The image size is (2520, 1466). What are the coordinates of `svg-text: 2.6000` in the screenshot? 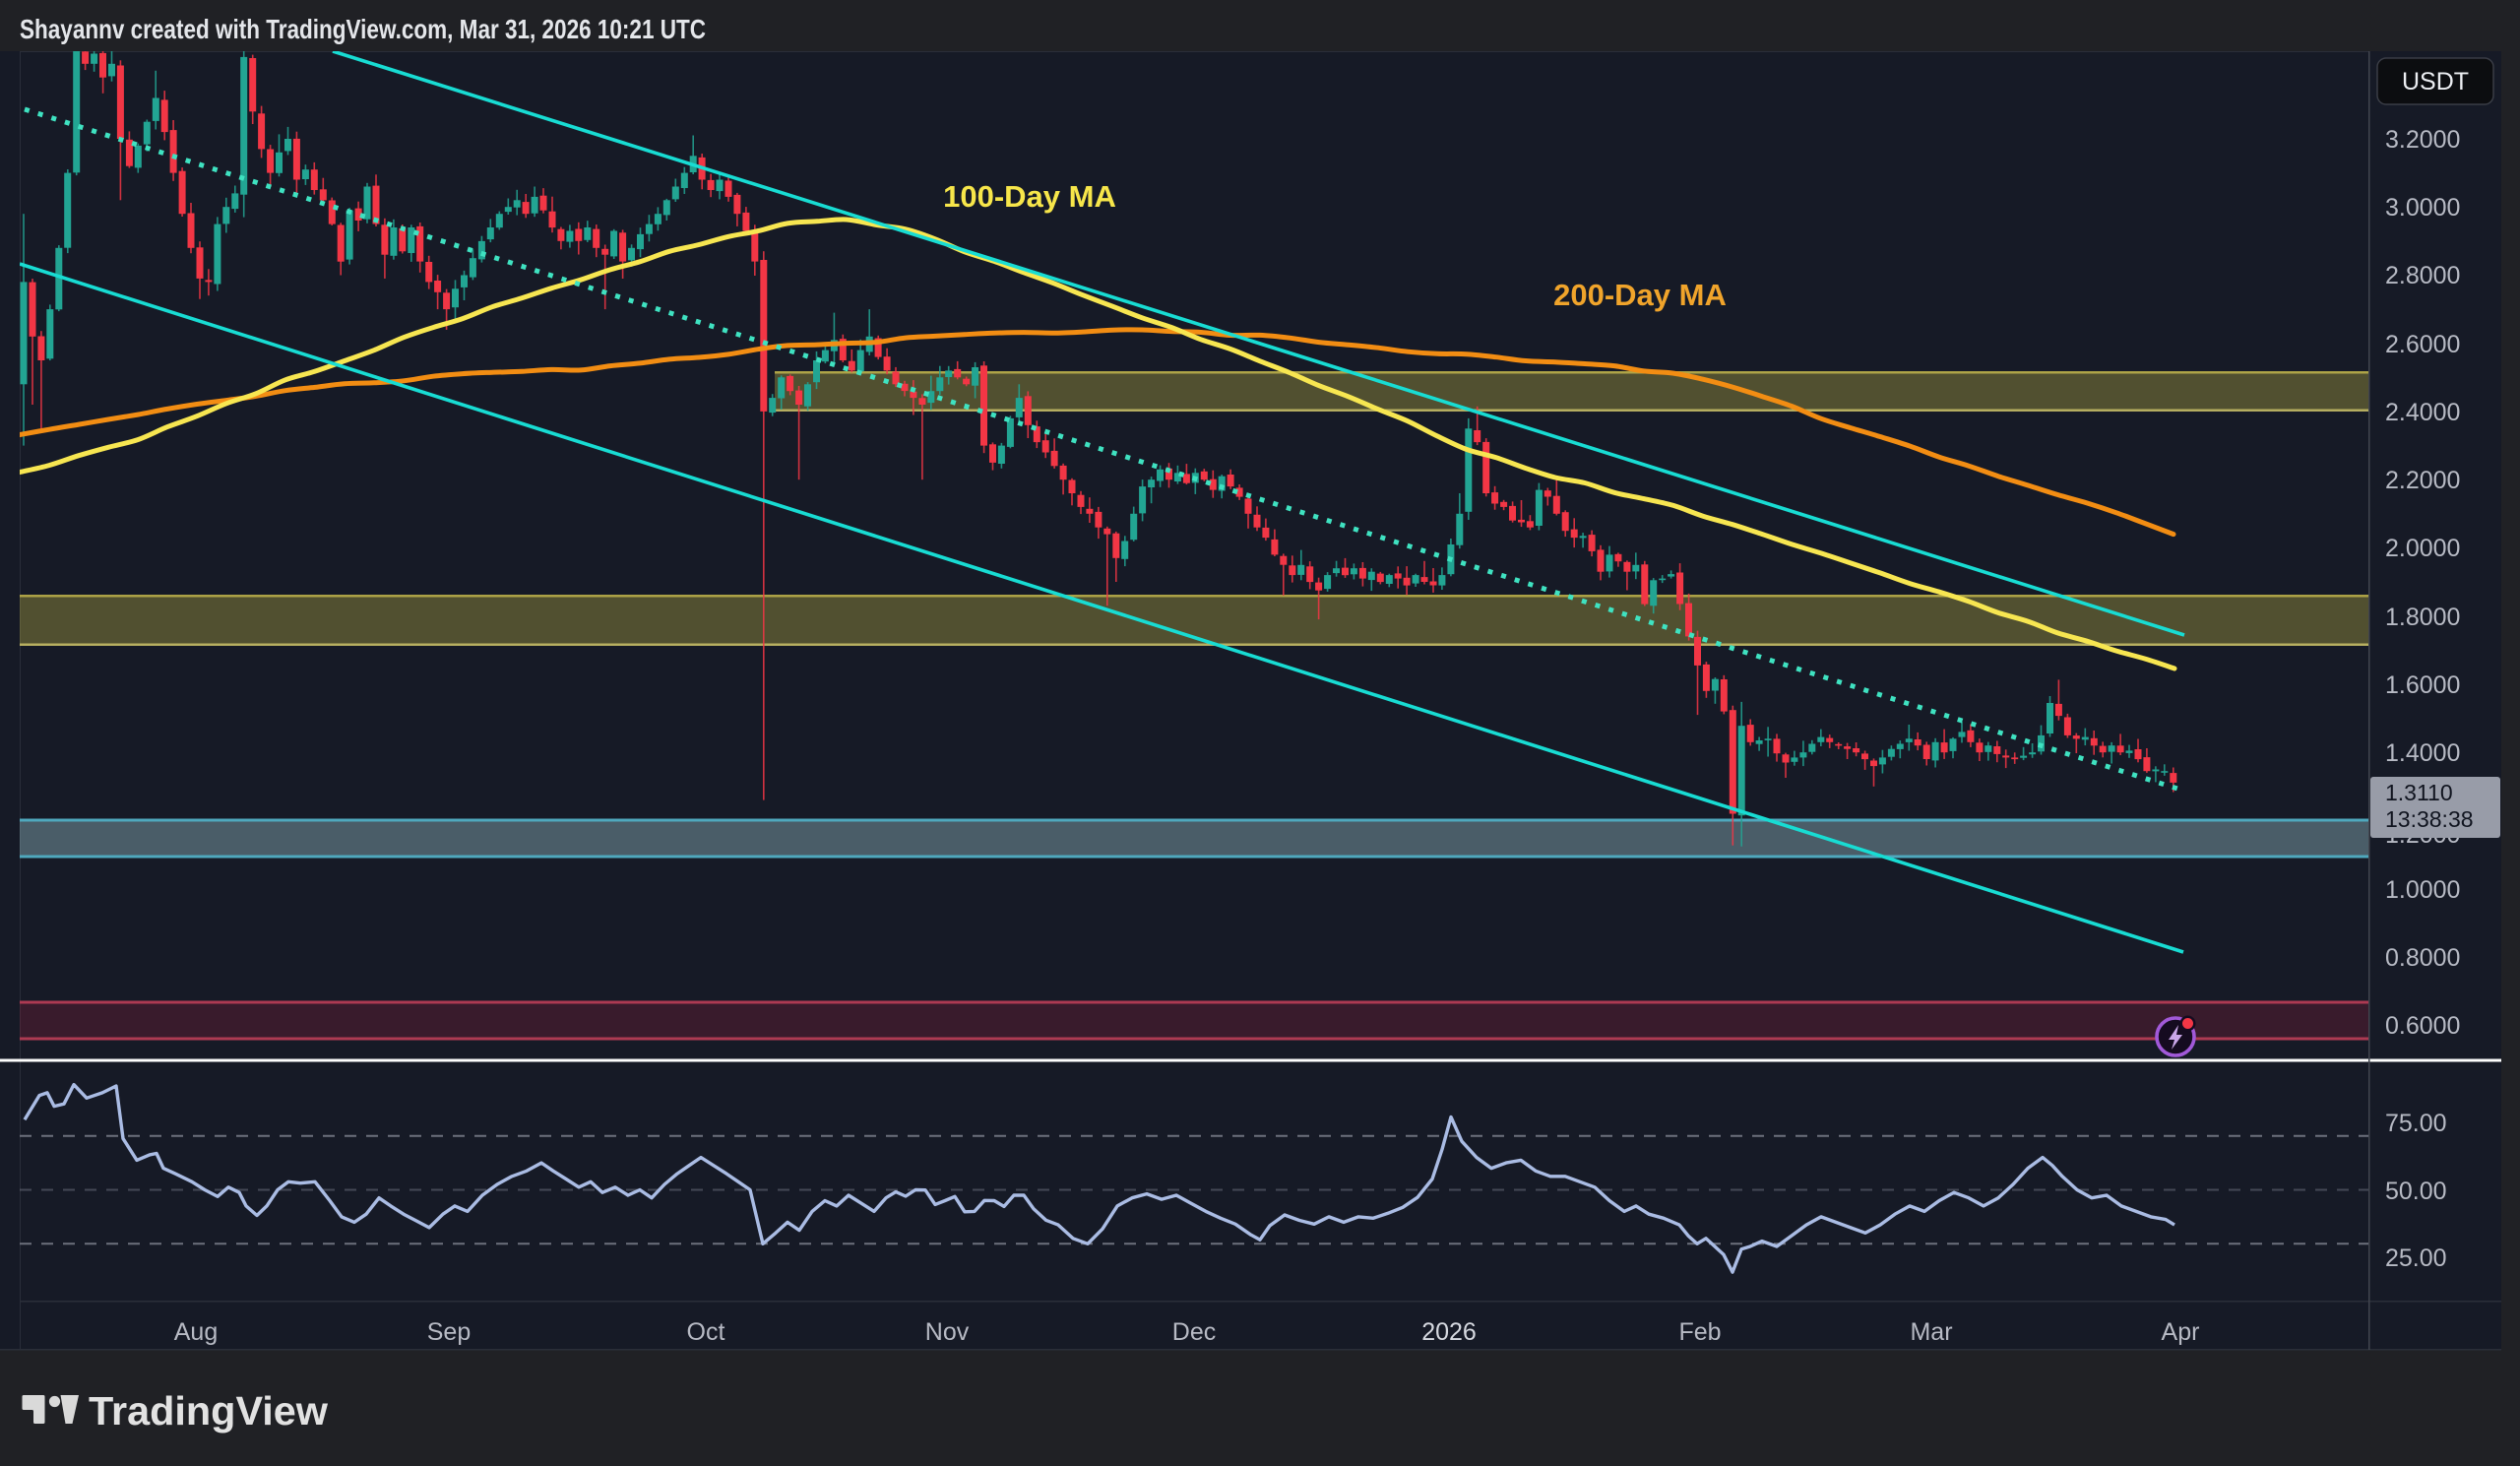 It's located at (2422, 345).